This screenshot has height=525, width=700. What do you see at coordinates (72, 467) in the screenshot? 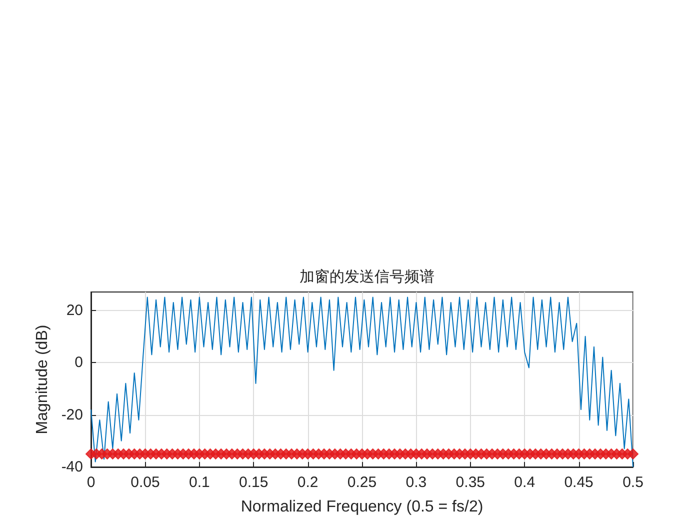
I see `y-tick-label: -40` at bounding box center [72, 467].